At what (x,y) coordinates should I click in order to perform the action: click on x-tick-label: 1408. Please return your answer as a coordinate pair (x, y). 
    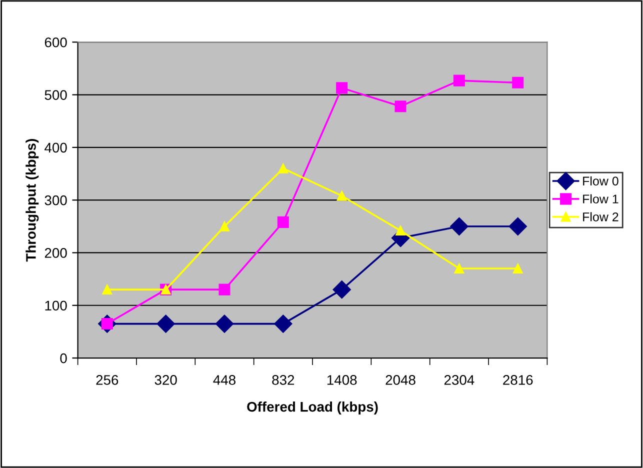
    Looking at the image, I should click on (342, 380).